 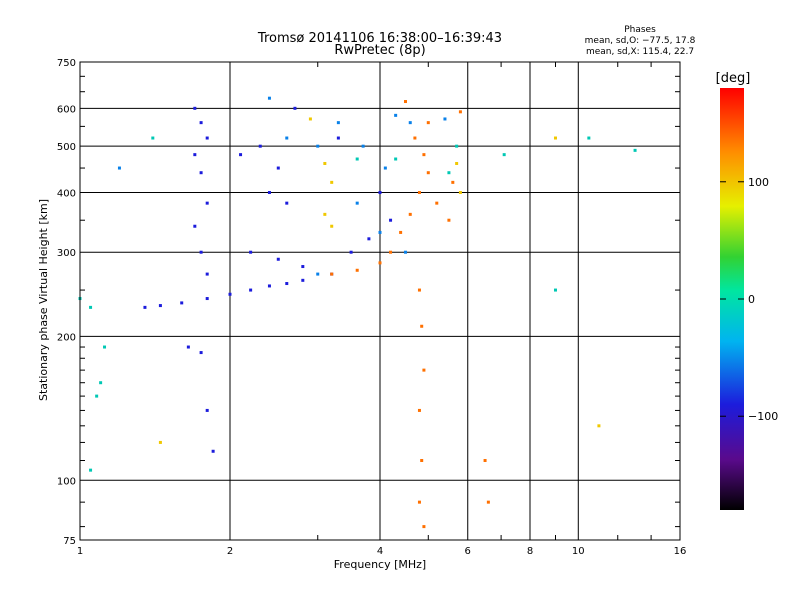 What do you see at coordinates (66, 63) in the screenshot?
I see `y-tick-label: 750` at bounding box center [66, 63].